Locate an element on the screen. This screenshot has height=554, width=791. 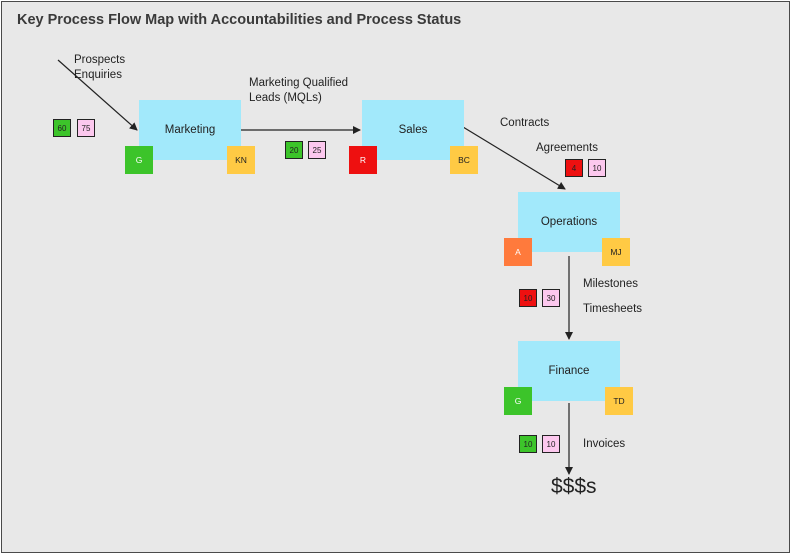
metric-contracts-target: 10 is located at coordinates (597, 168).